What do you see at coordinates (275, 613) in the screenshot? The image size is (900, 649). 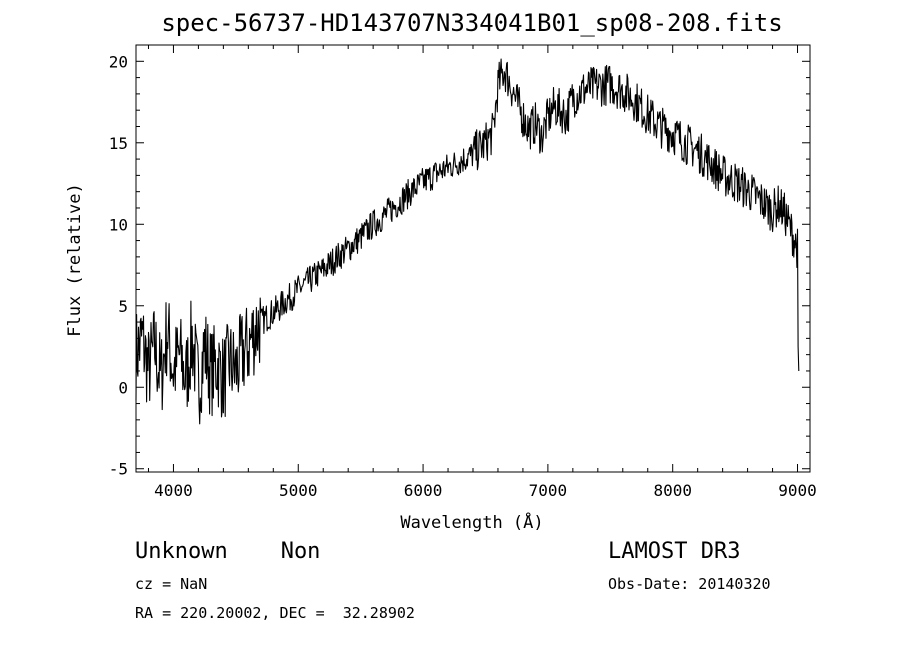 I see `coordinates: RA = 220.20002, DEC = 32.28902` at bounding box center [275, 613].